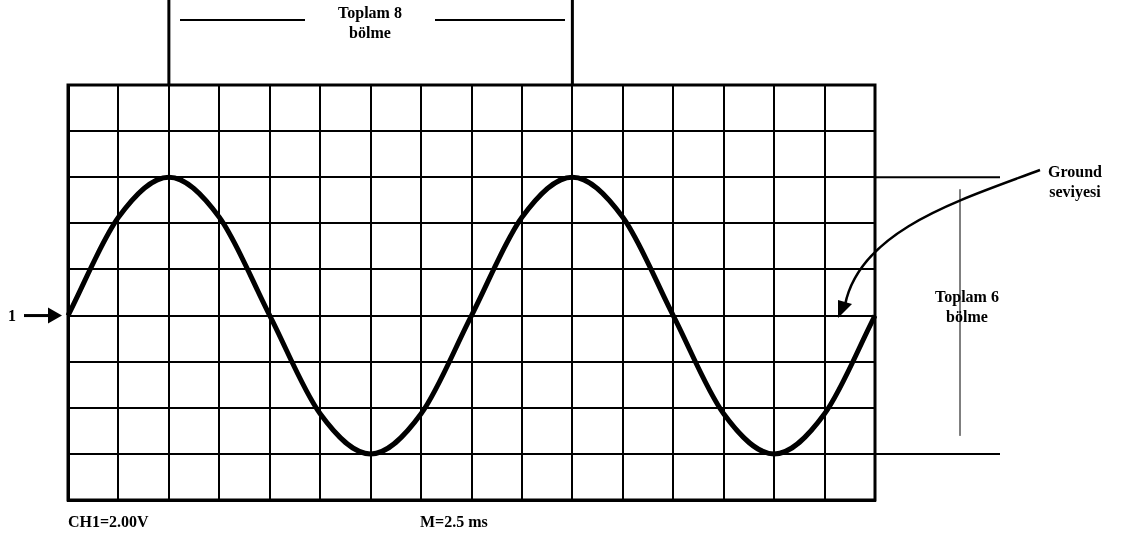 The width and height of the screenshot is (1125, 542). Describe the element at coordinates (12, 315) in the screenshot. I see `text: 1` at that location.